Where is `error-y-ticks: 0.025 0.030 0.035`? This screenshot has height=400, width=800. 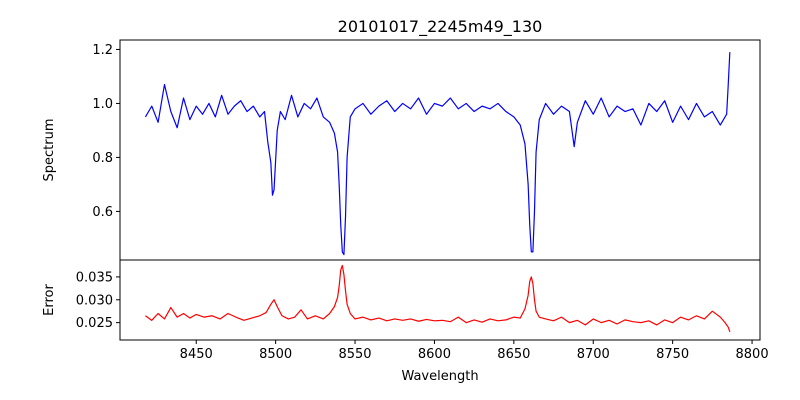
error-y-ticks: 0.025 0.030 0.035 is located at coordinates (98, 300).